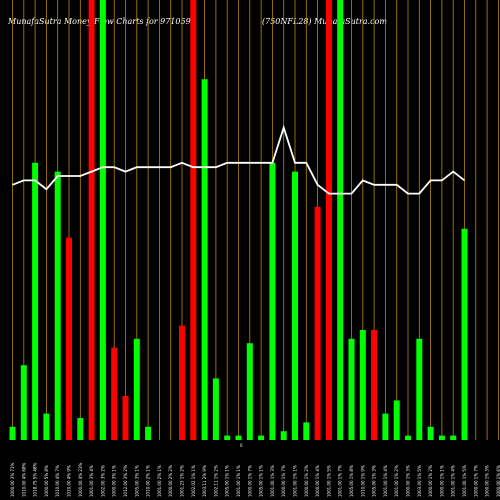 The height and width of the screenshot is (500, 500). What do you see at coordinates (148, 481) in the screenshot?
I see `x-tick-label: 1010.00 2% 1%` at bounding box center [148, 481].